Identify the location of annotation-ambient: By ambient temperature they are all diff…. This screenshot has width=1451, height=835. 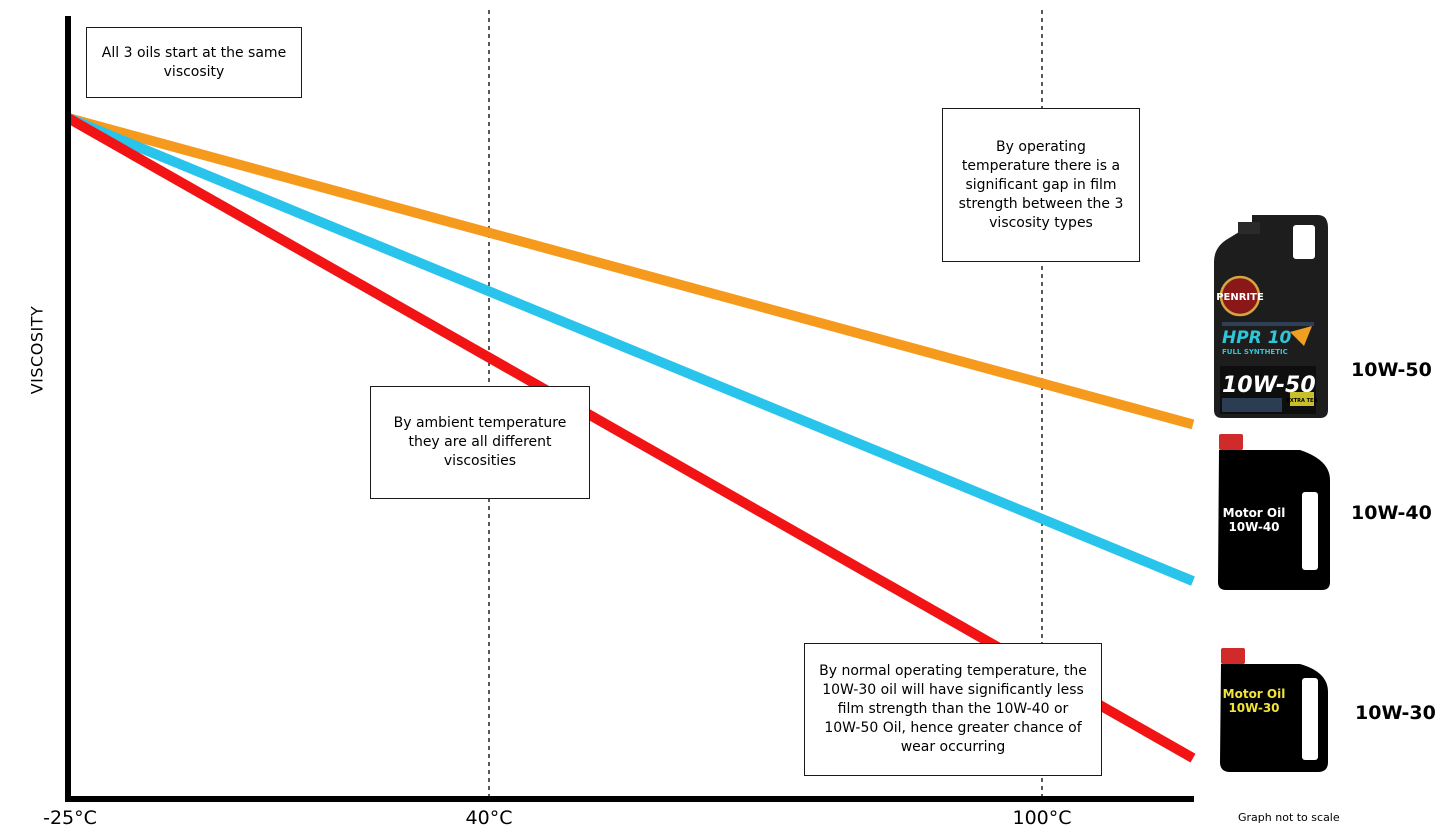
(480, 442).